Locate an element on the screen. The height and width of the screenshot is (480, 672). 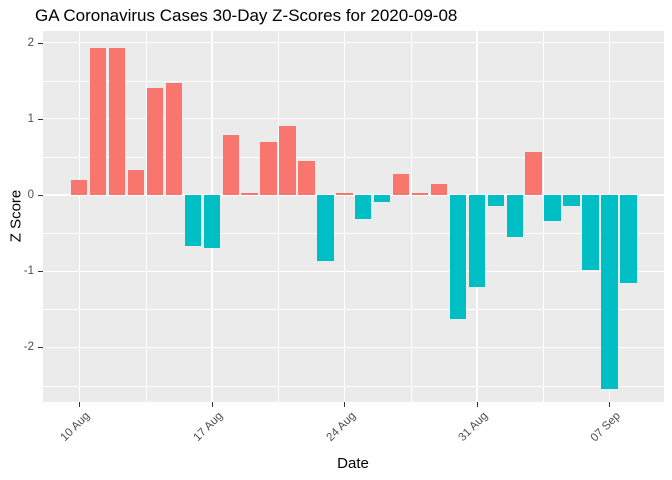
y-tick-label: 0 is located at coordinates (30, 195).